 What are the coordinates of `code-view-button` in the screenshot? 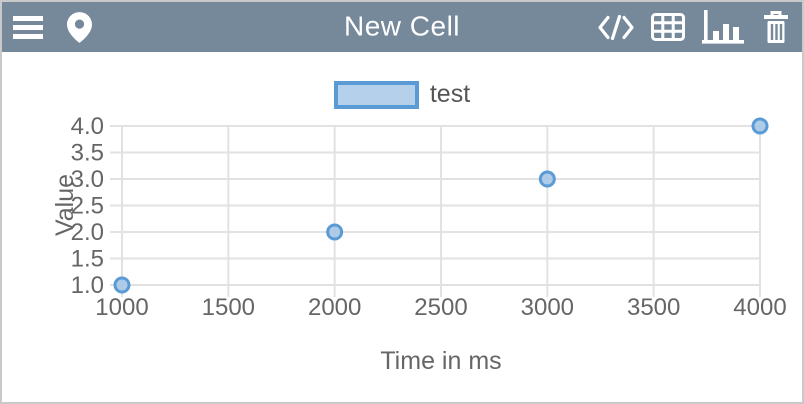 It's located at (616, 27).